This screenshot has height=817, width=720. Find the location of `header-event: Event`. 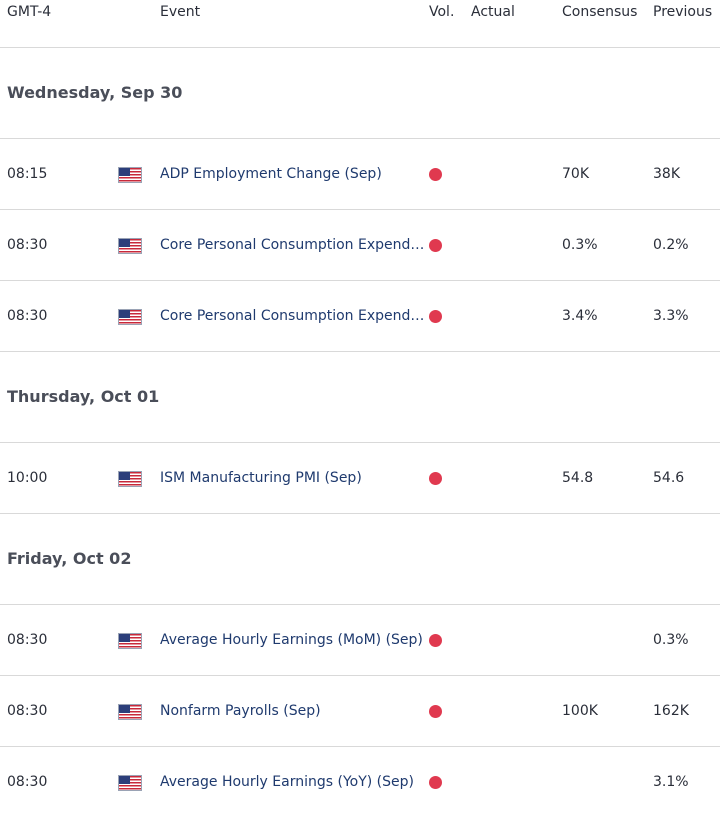

header-event: Event is located at coordinates (180, 12).